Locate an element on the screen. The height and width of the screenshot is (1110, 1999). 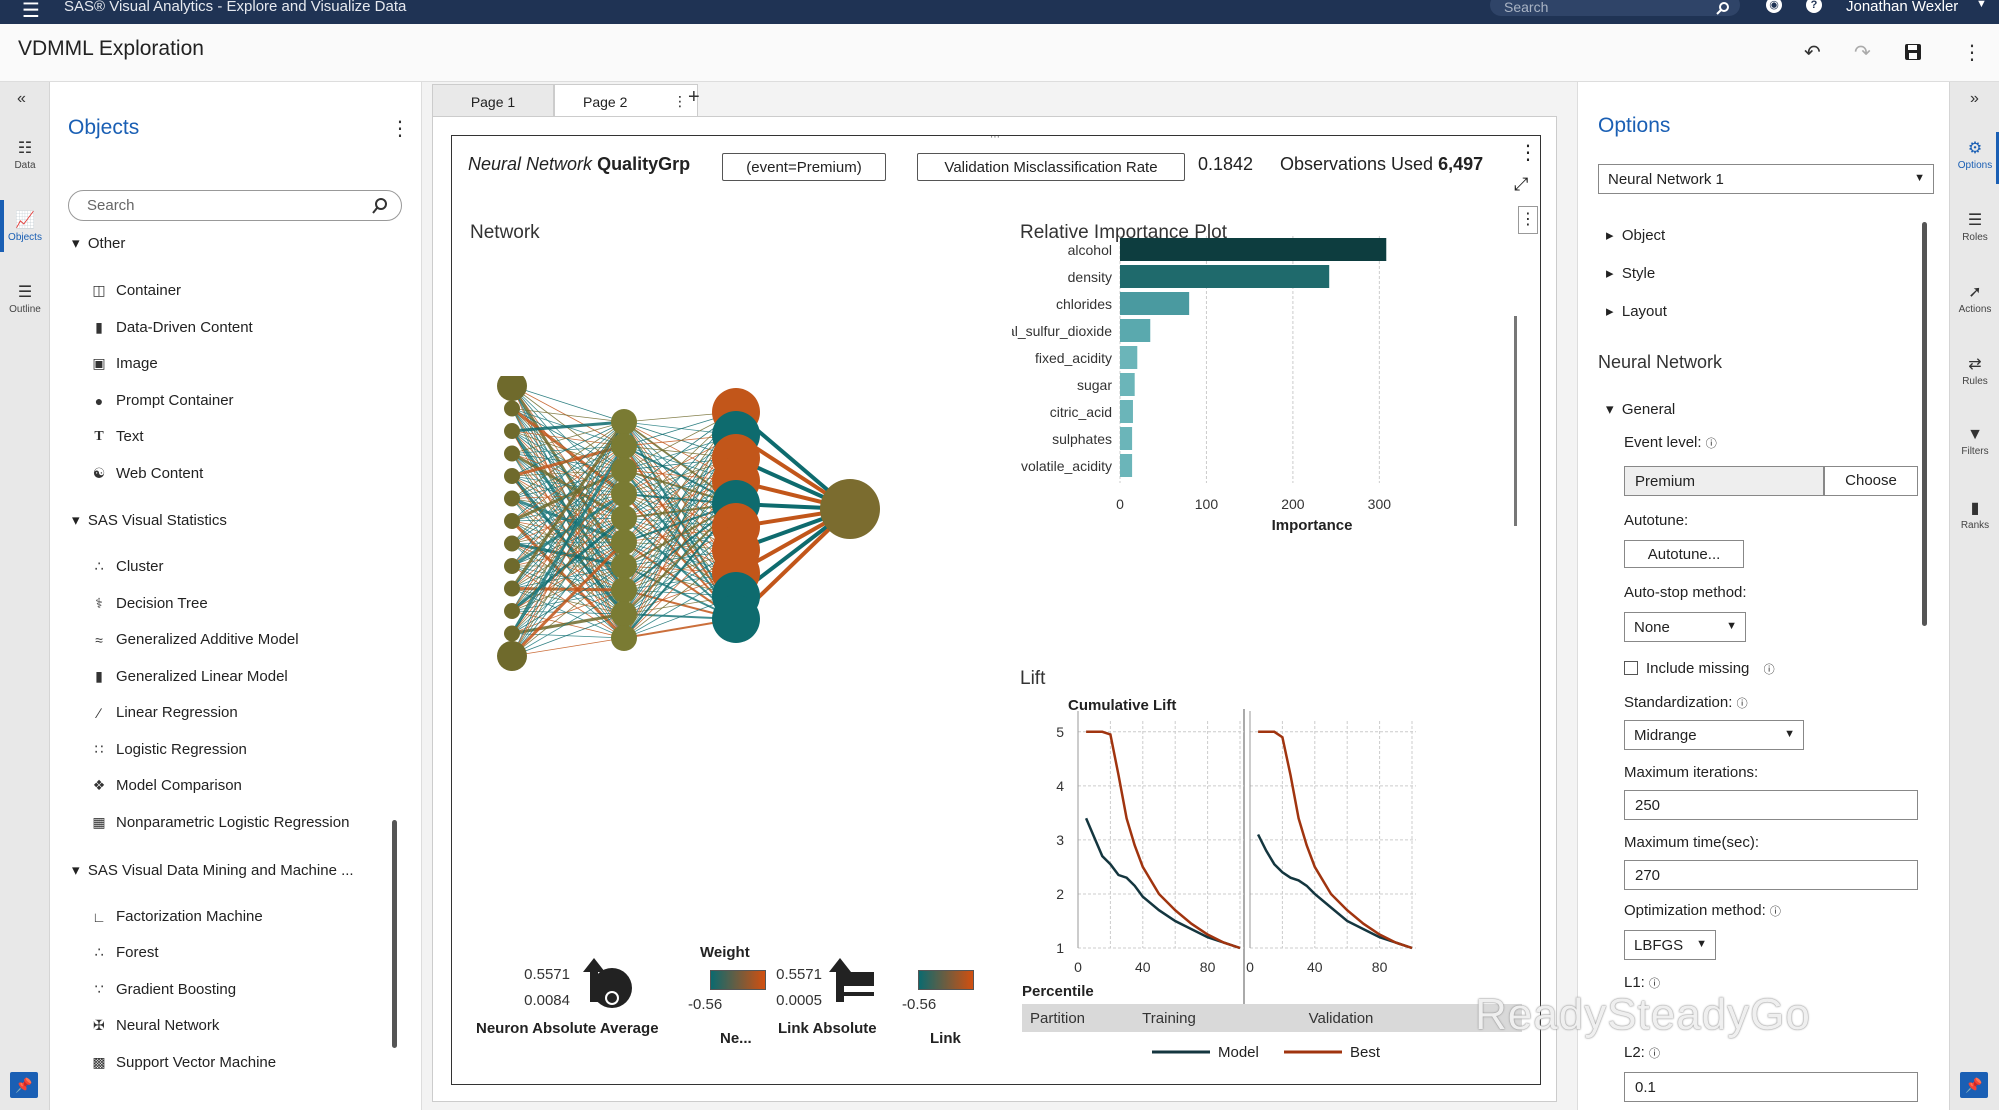
redo-icon: ↷ is located at coordinates (1862, 53).